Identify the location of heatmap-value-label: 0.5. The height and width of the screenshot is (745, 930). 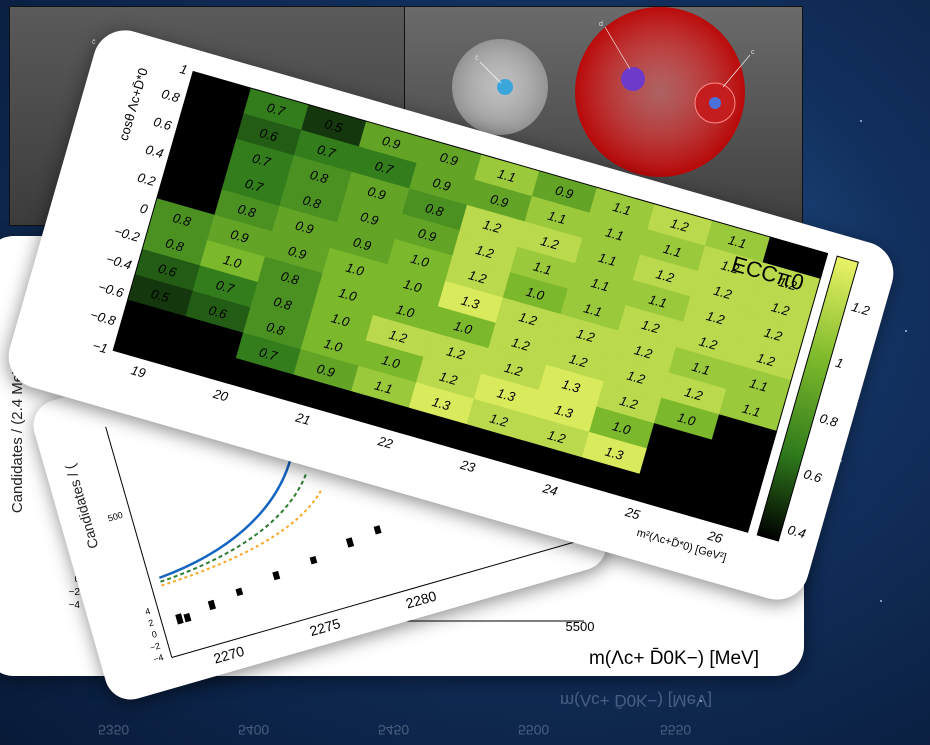
(160, 296).